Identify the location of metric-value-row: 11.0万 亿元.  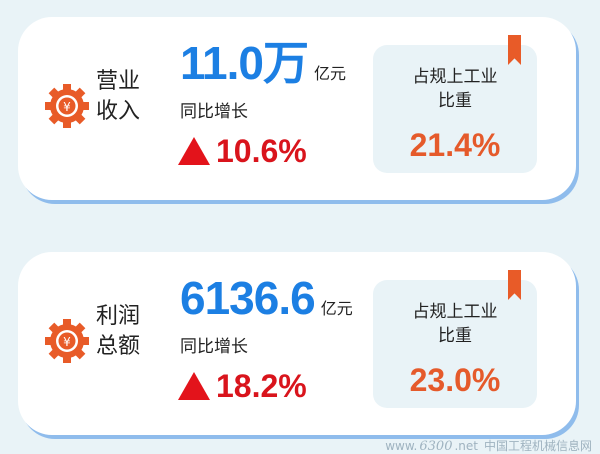
(263, 63).